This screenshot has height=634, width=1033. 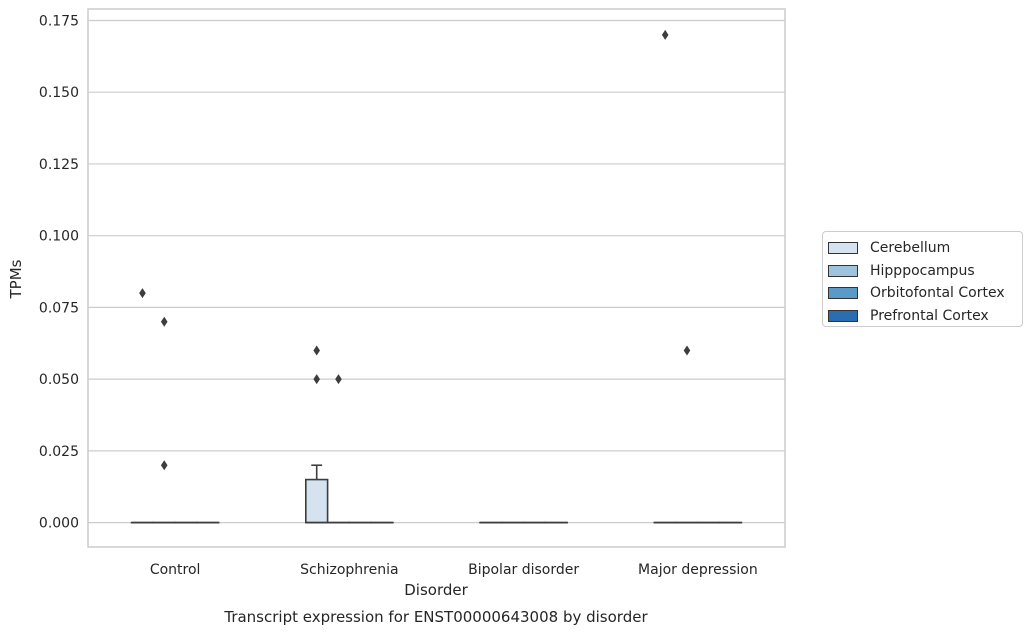 I want to click on x-tick-label: Major depression, so click(x=698, y=570).